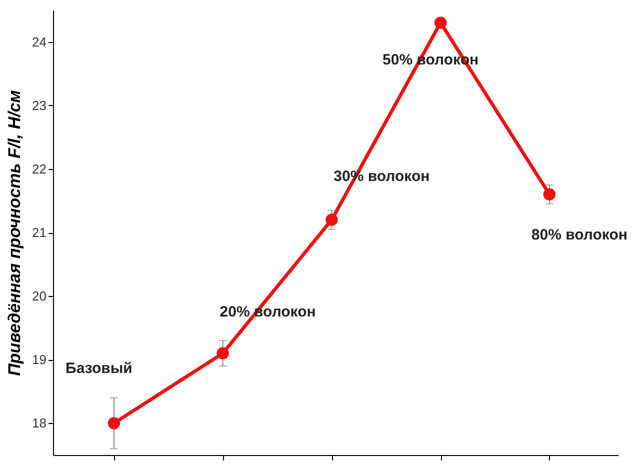  What do you see at coordinates (39, 423) in the screenshot?
I see `y-tick-label: 18` at bounding box center [39, 423].